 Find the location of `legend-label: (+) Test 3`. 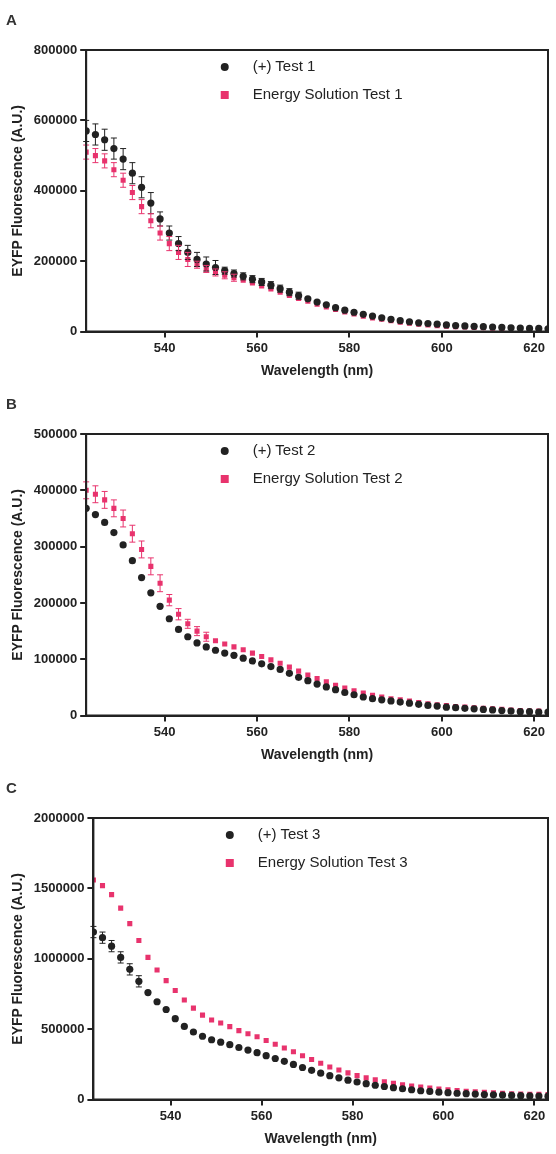

legend-label: (+) Test 3 is located at coordinates (289, 834).